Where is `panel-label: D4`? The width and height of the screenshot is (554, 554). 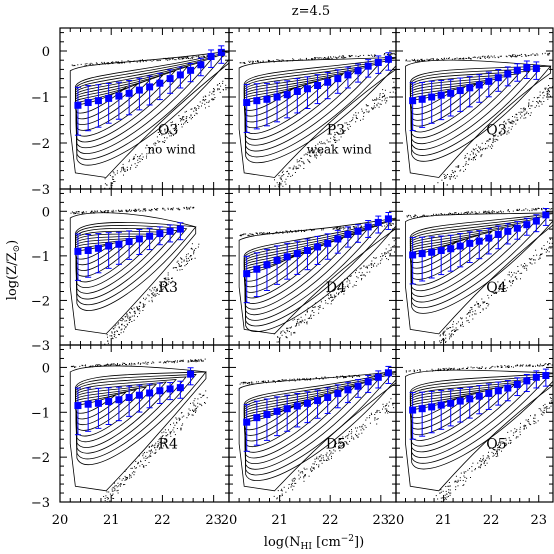 panel-label: D4 is located at coordinates (336, 288).